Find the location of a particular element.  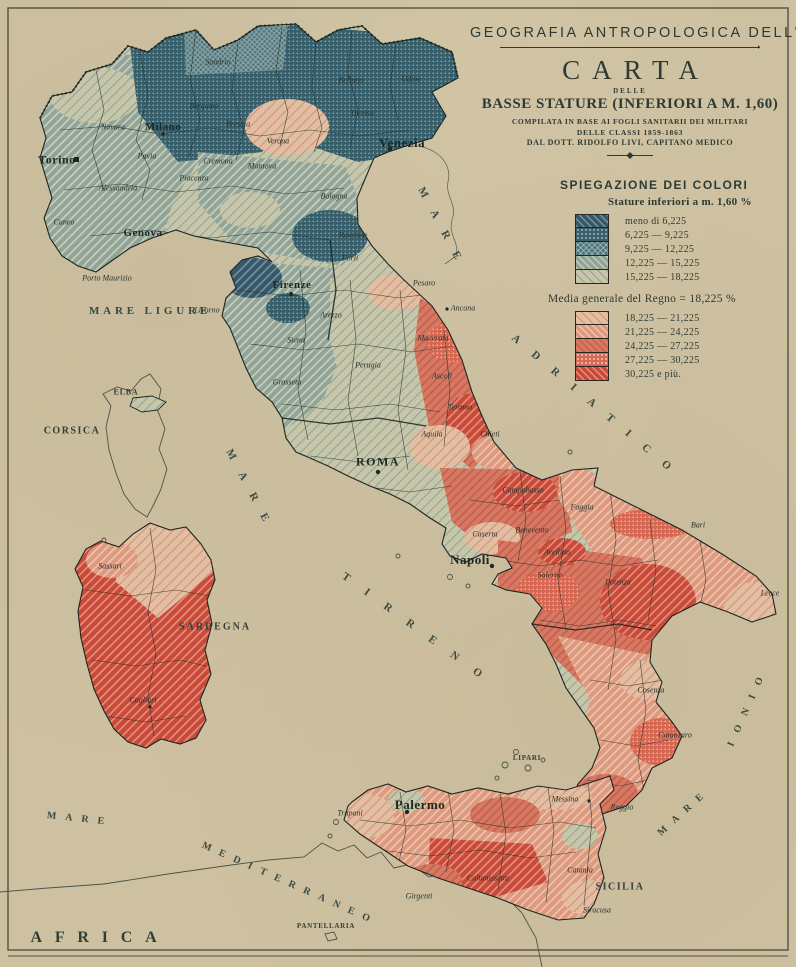

page-title: CARTA is located at coordinates (636, 70).